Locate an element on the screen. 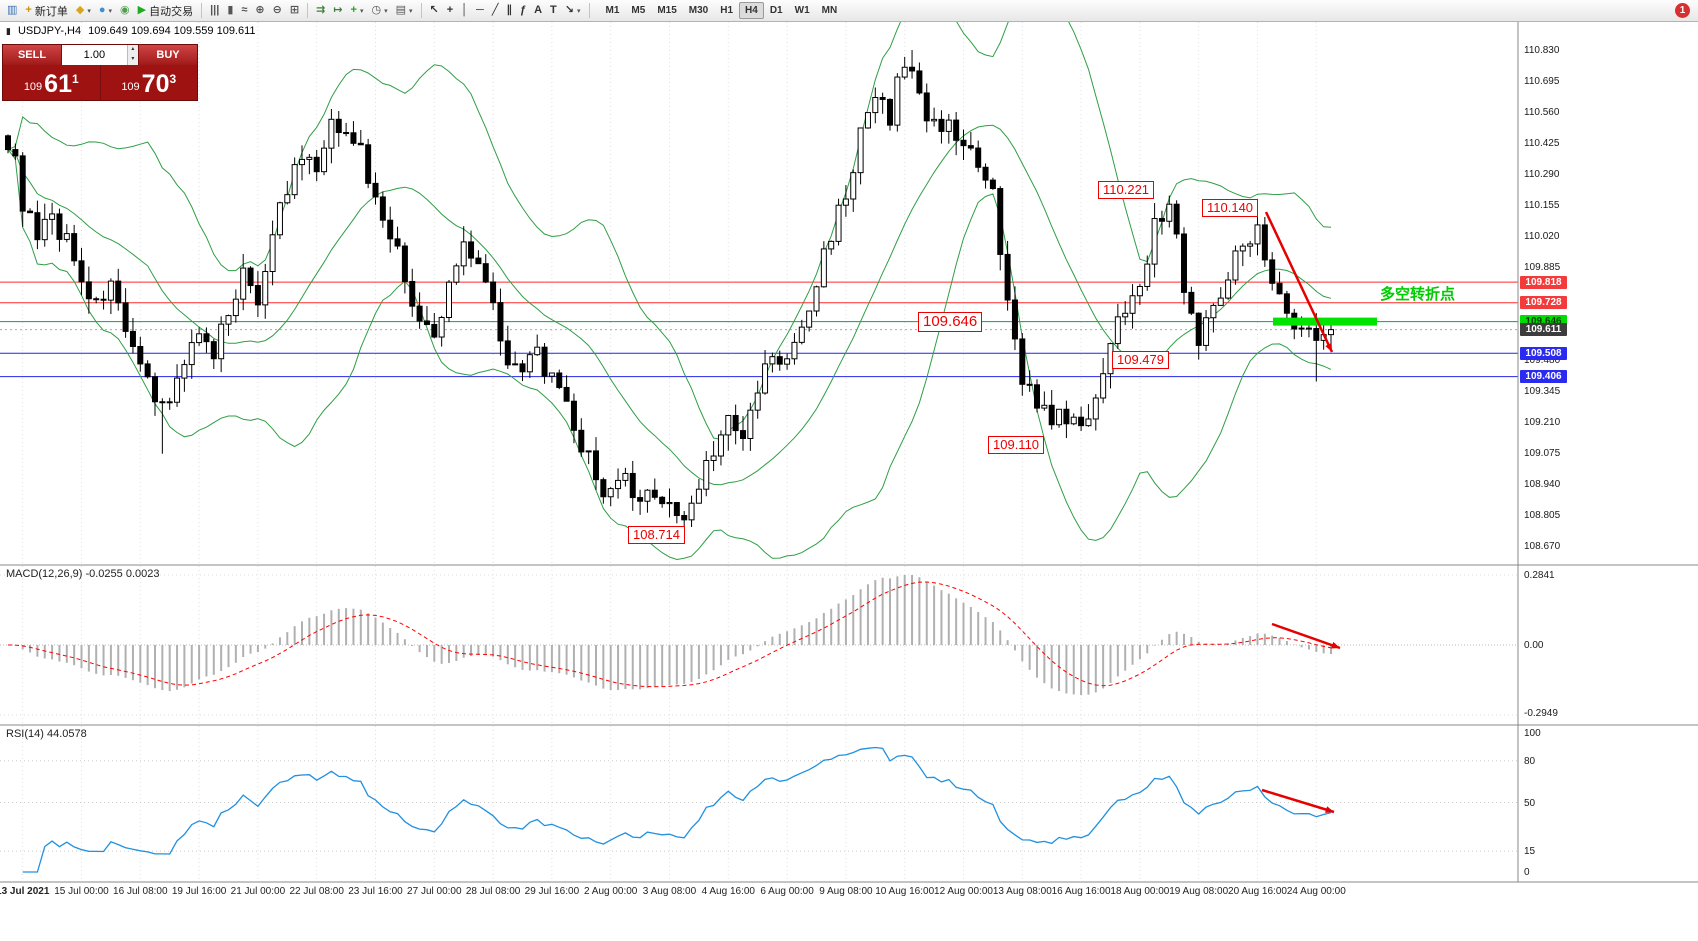  candlestick-chart-button: ▮ is located at coordinates (230, 11).